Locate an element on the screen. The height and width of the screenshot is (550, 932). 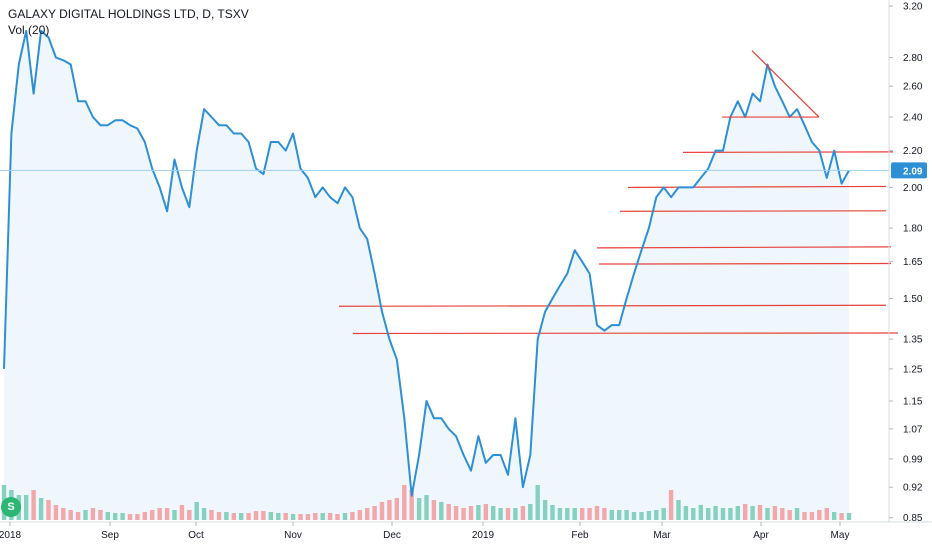
y-tick-label: 2.00 is located at coordinates (913, 188).